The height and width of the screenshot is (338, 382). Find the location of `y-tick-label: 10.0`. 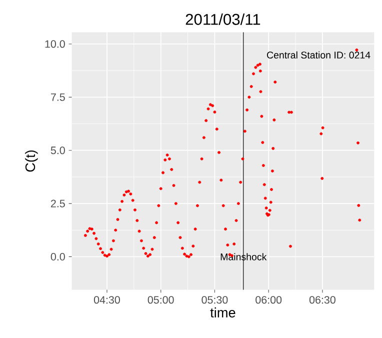

y-tick-label: 10.0 is located at coordinates (55, 44).